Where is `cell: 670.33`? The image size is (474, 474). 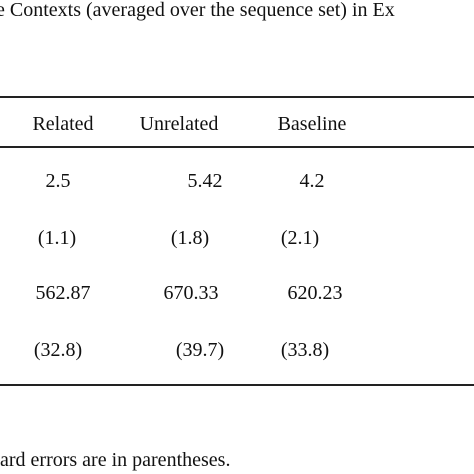 cell: 670.33 is located at coordinates (191, 293).